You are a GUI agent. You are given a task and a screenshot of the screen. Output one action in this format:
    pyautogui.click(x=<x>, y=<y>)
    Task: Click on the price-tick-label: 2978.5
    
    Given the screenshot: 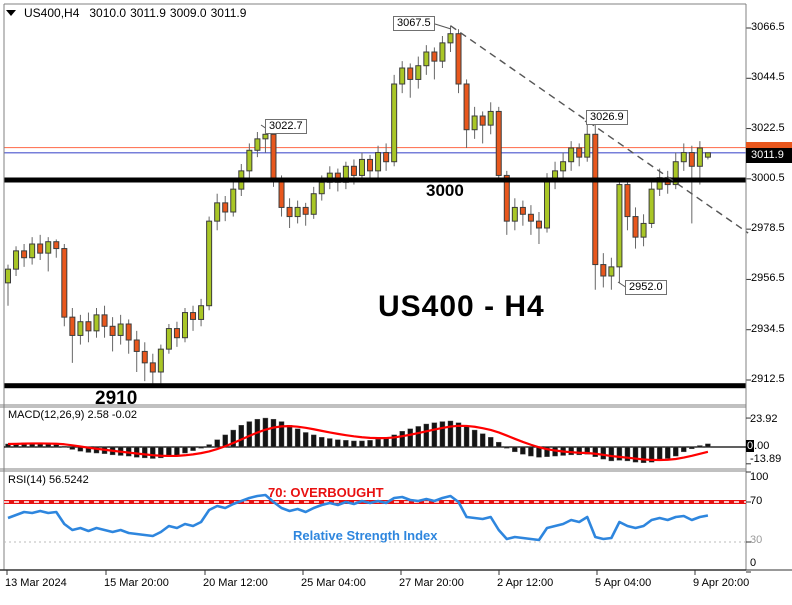 What is the action you would take?
    pyautogui.click(x=768, y=228)
    